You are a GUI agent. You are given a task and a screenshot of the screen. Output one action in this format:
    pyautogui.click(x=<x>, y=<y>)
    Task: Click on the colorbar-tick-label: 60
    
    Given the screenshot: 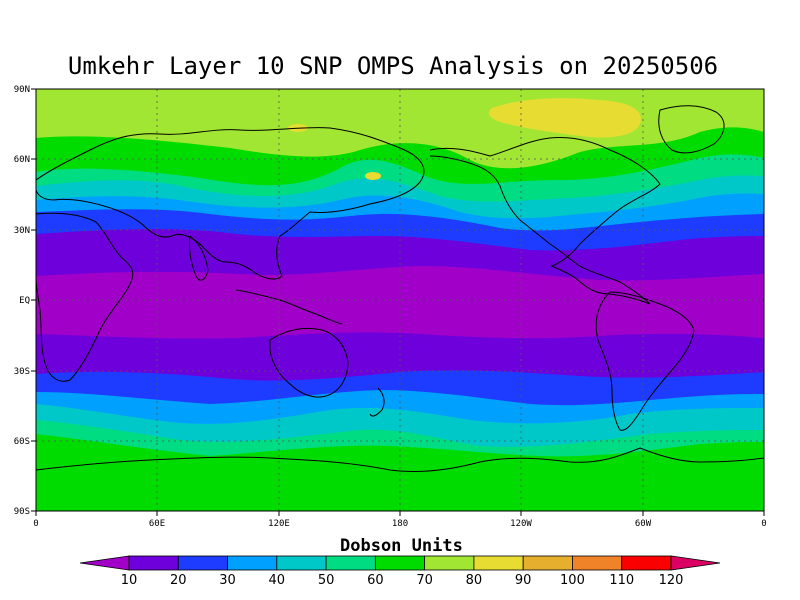 What is the action you would take?
    pyautogui.click(x=375, y=580)
    